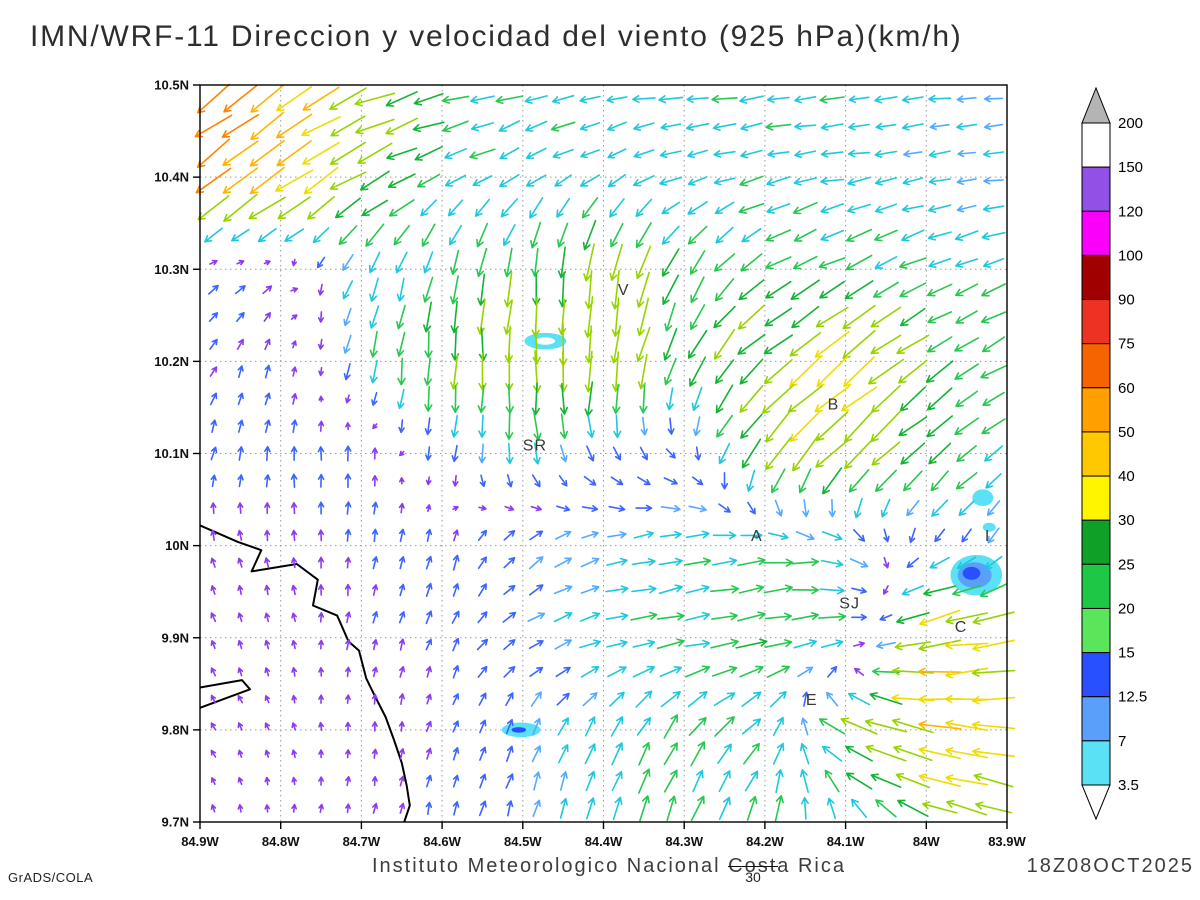 The width and height of the screenshot is (1200, 900). What do you see at coordinates (961, 627) in the screenshot?
I see `station-label: C` at bounding box center [961, 627].